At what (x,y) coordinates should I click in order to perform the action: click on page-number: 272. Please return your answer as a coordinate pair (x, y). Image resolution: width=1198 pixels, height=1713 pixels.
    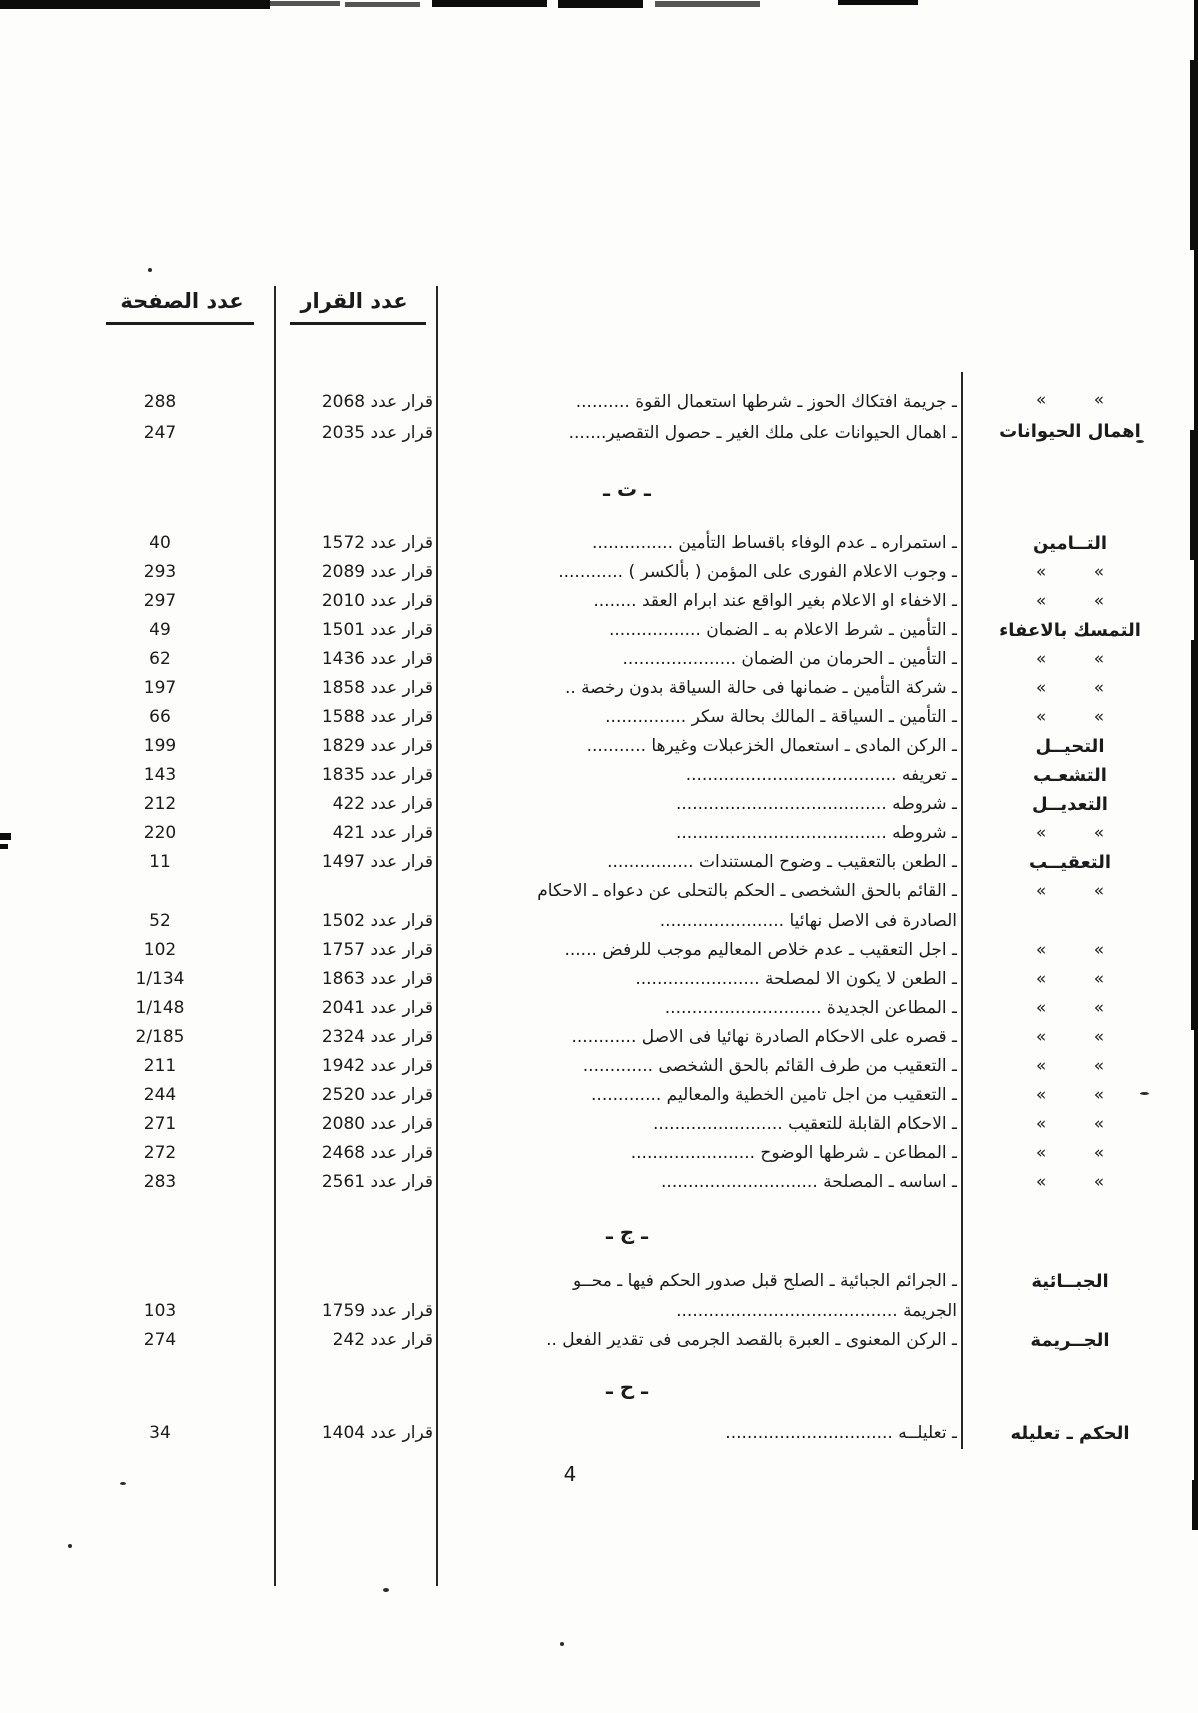
    Looking at the image, I should click on (160, 1153).